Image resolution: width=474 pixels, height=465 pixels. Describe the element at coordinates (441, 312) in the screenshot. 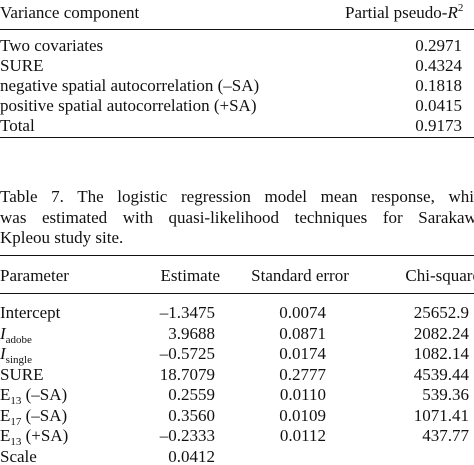

I see `table7-row-chisq: 25652.9` at that location.